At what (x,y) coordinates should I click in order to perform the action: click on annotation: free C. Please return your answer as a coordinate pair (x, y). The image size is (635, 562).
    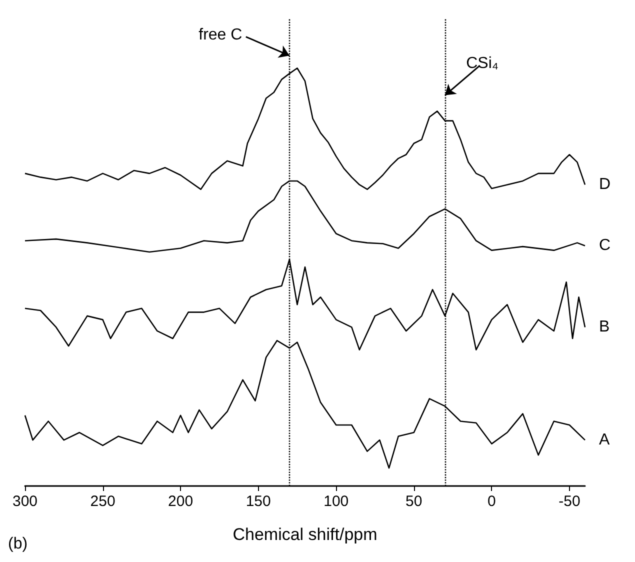
    Looking at the image, I should click on (220, 35).